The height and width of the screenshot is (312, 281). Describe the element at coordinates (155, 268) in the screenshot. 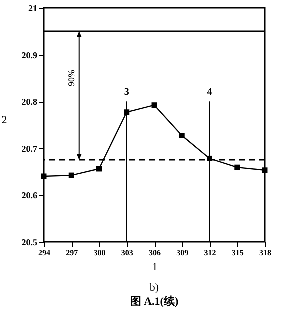

I see `x-axis-title: 1` at that location.